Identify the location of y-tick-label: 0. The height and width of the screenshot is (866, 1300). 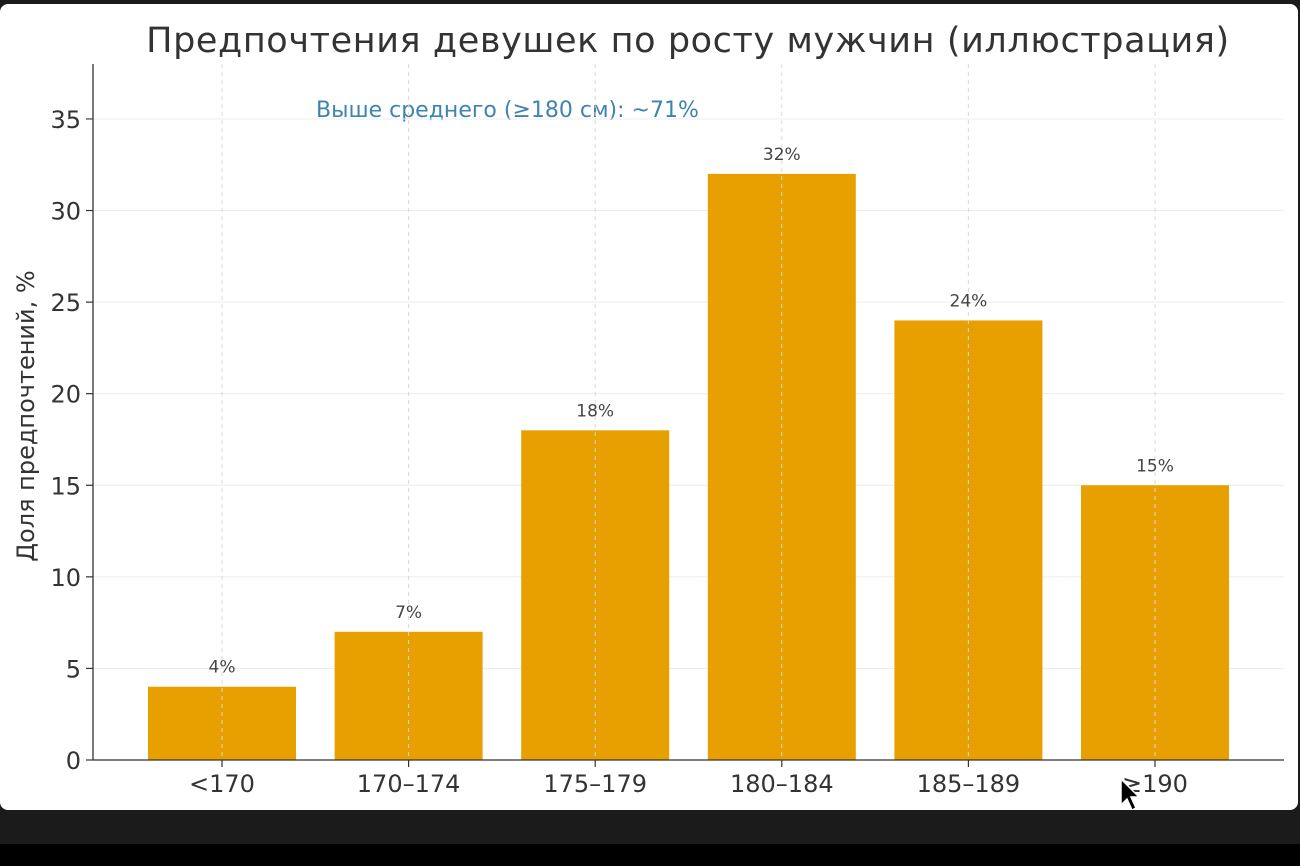
(73, 761).